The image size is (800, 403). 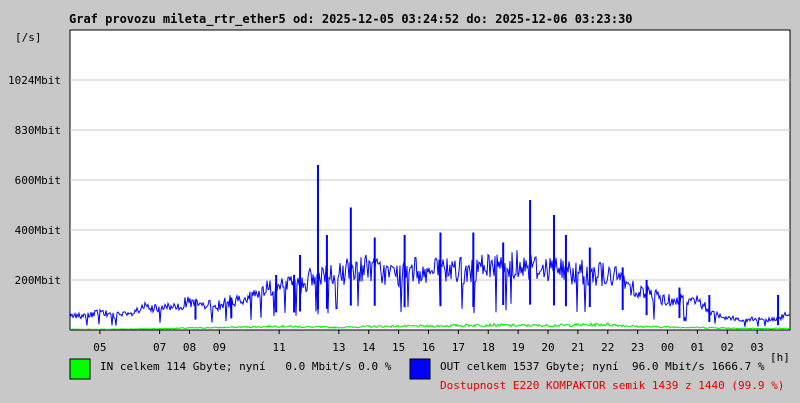 I want to click on y-tick-label: 1024Mbit, so click(x=34, y=80).